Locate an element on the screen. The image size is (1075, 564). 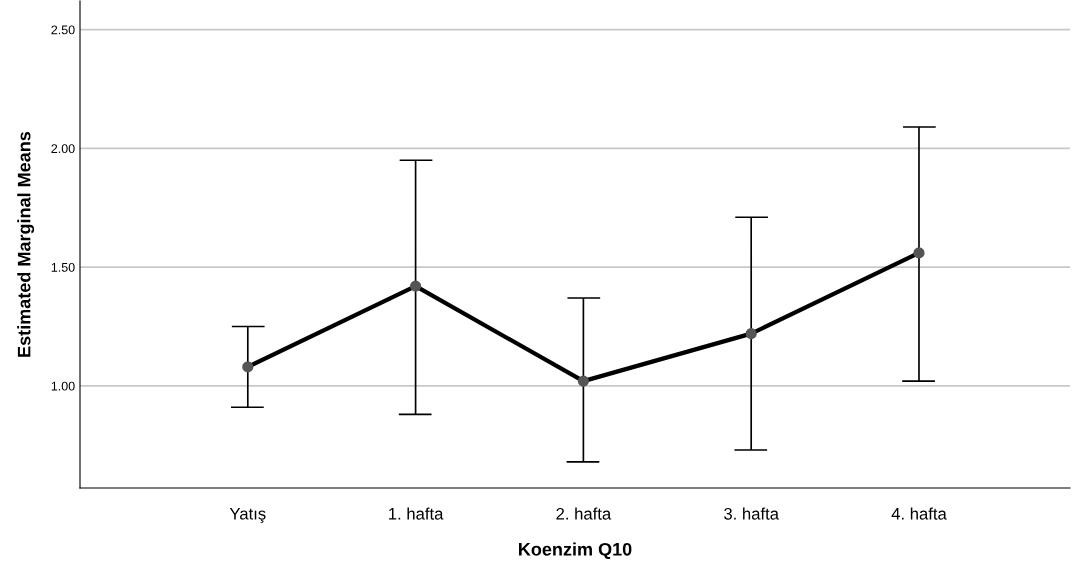
y-axis-title: Estimated Marginal Means is located at coordinates (26, 244).